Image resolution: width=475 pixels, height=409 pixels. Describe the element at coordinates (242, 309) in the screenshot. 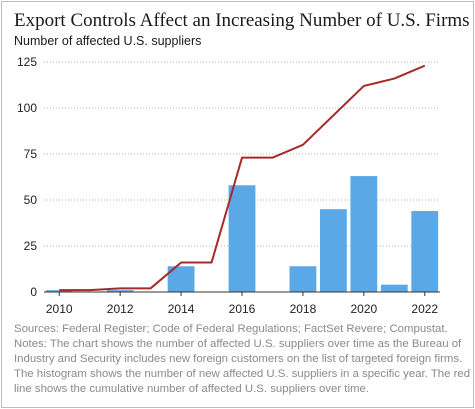

I see `x-tick-label: 2016` at that location.